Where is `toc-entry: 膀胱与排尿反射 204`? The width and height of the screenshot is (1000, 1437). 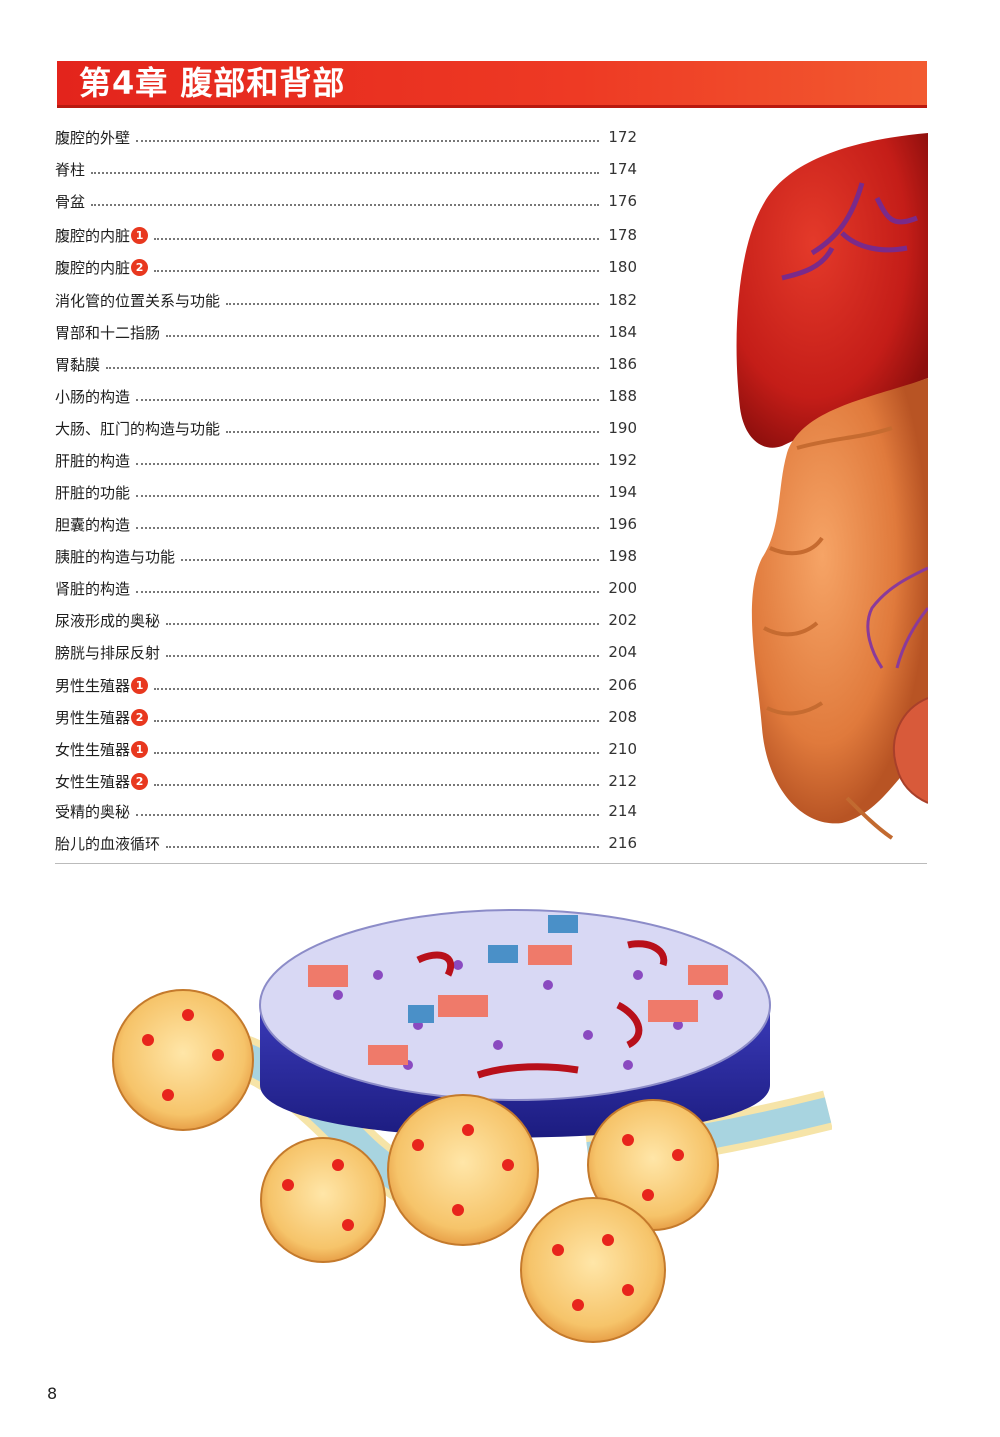
toc-entry: 膀胱与排尿反射 204 is located at coordinates (346, 652).